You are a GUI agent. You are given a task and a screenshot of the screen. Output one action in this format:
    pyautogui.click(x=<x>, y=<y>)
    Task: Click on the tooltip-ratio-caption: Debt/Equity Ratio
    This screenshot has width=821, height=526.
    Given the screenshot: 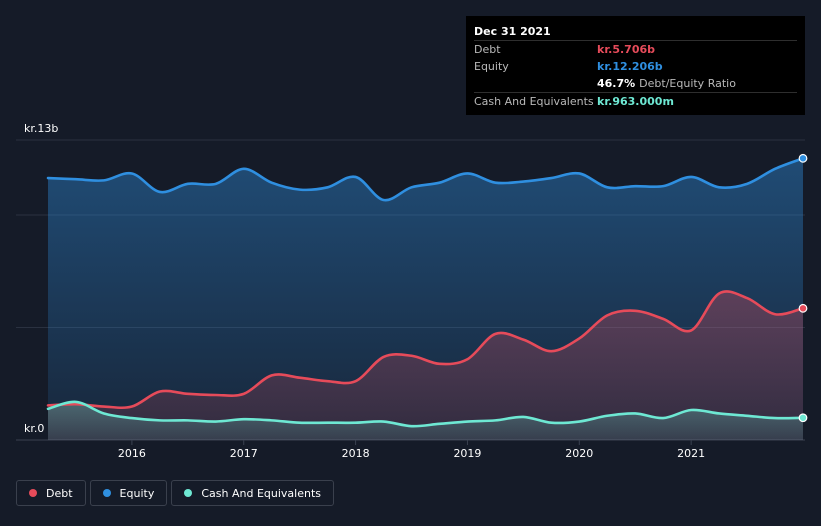 What is the action you would take?
    pyautogui.click(x=687, y=83)
    